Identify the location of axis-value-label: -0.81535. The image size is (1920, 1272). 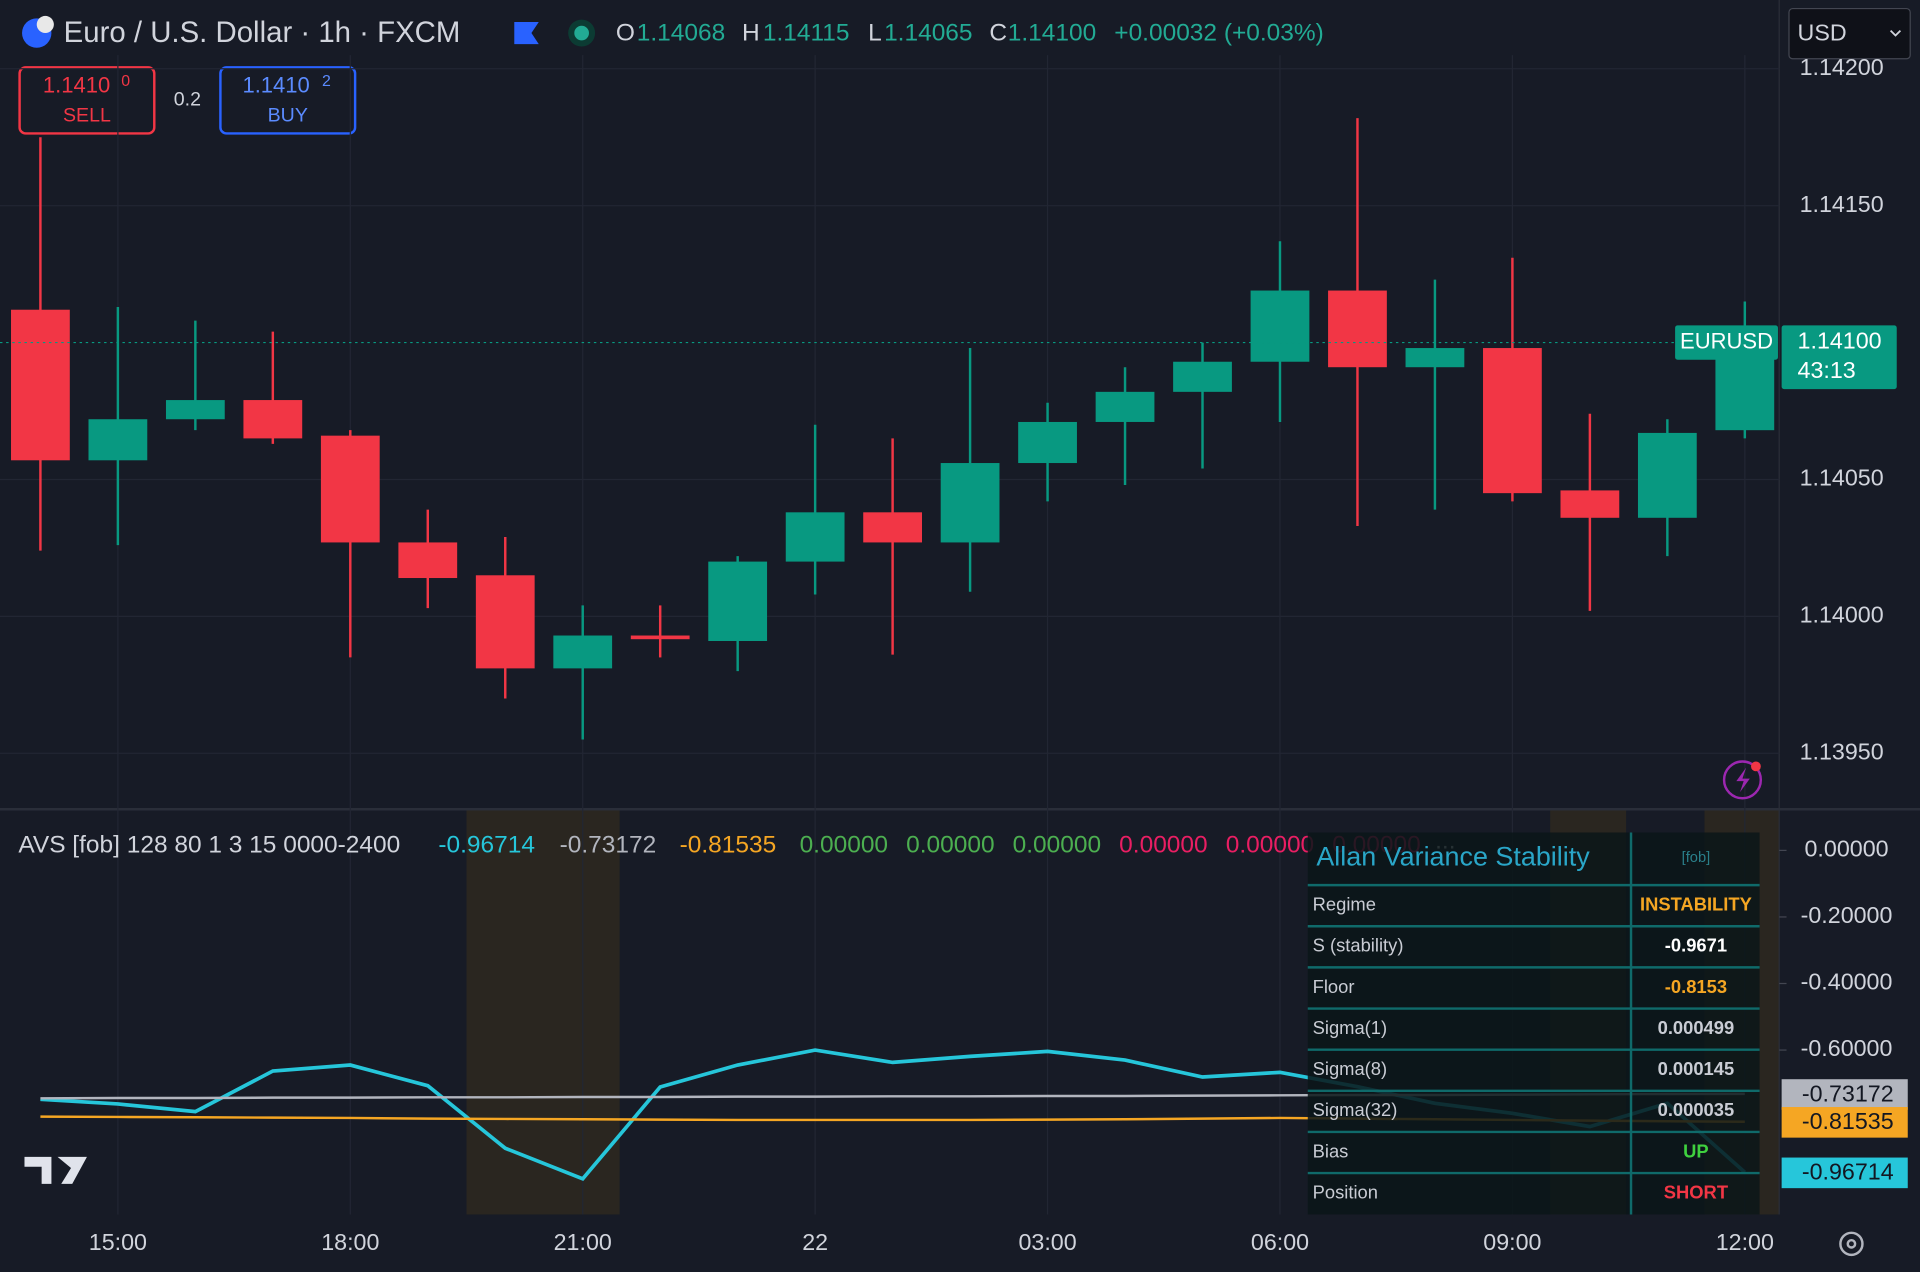
(1848, 1121).